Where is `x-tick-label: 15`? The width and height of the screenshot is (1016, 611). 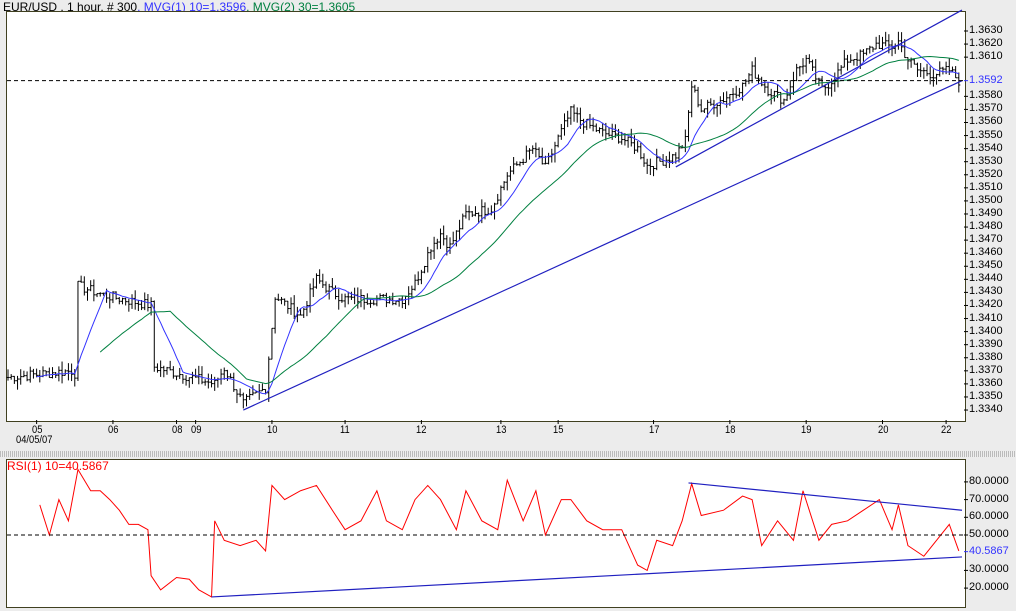 x-tick-label: 15 is located at coordinates (558, 430).